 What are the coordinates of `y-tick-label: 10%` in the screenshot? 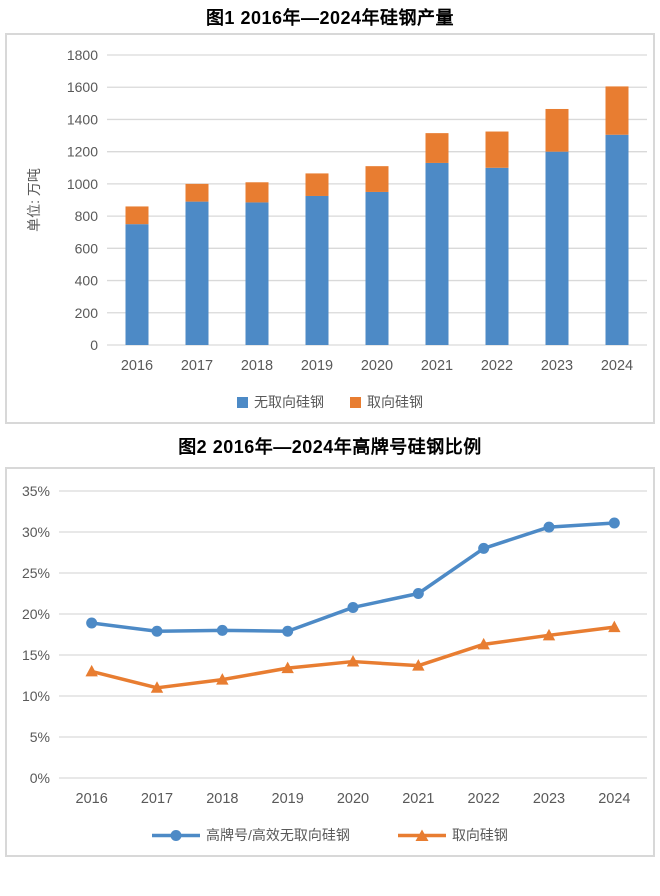 It's located at (36, 696).